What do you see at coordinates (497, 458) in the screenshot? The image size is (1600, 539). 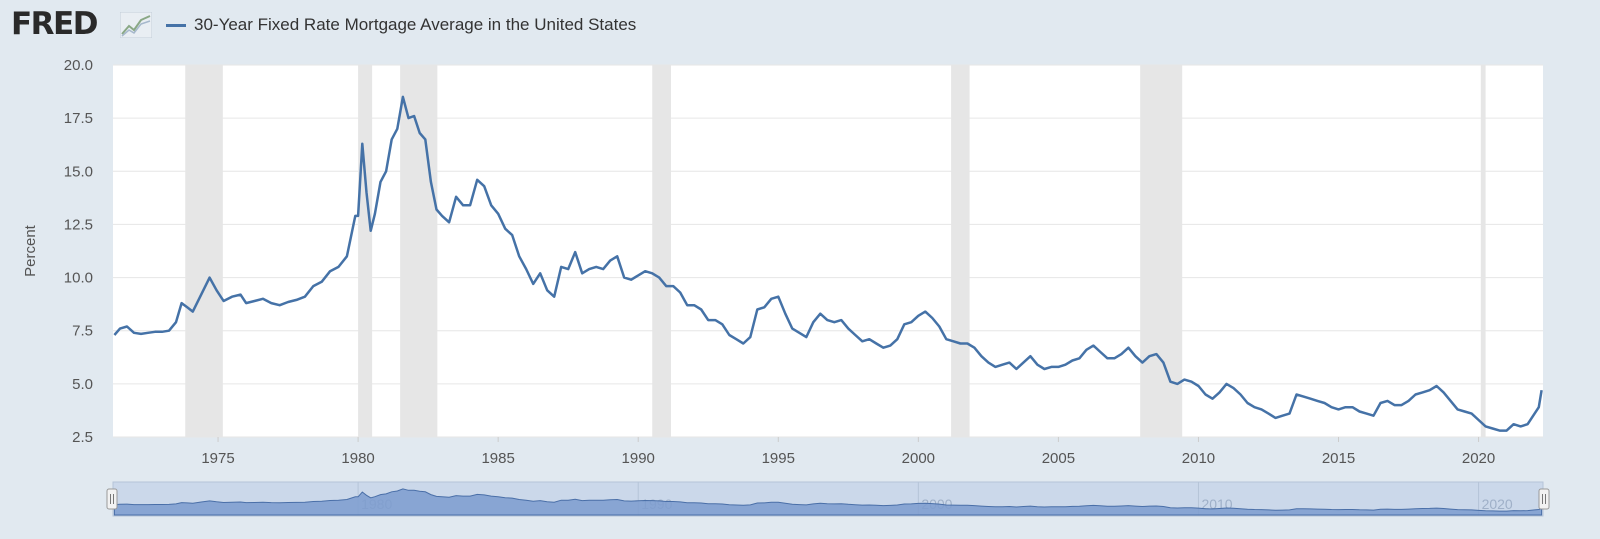 I see `x-tick-label: 1985` at bounding box center [497, 458].